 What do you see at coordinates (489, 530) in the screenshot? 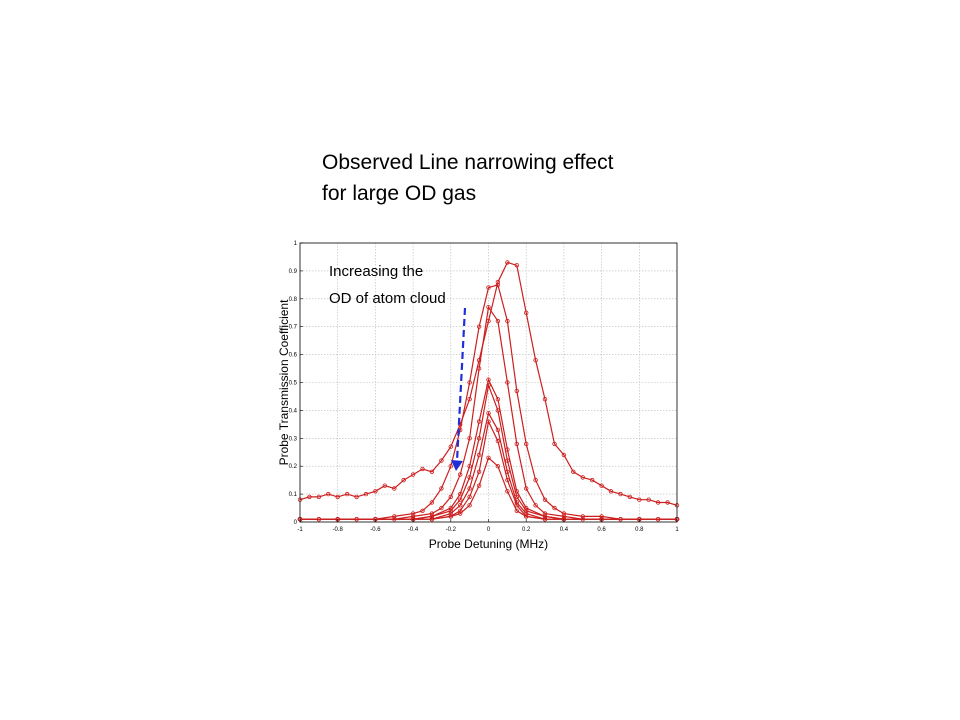
I see `x-tick-label: 0` at bounding box center [489, 530].